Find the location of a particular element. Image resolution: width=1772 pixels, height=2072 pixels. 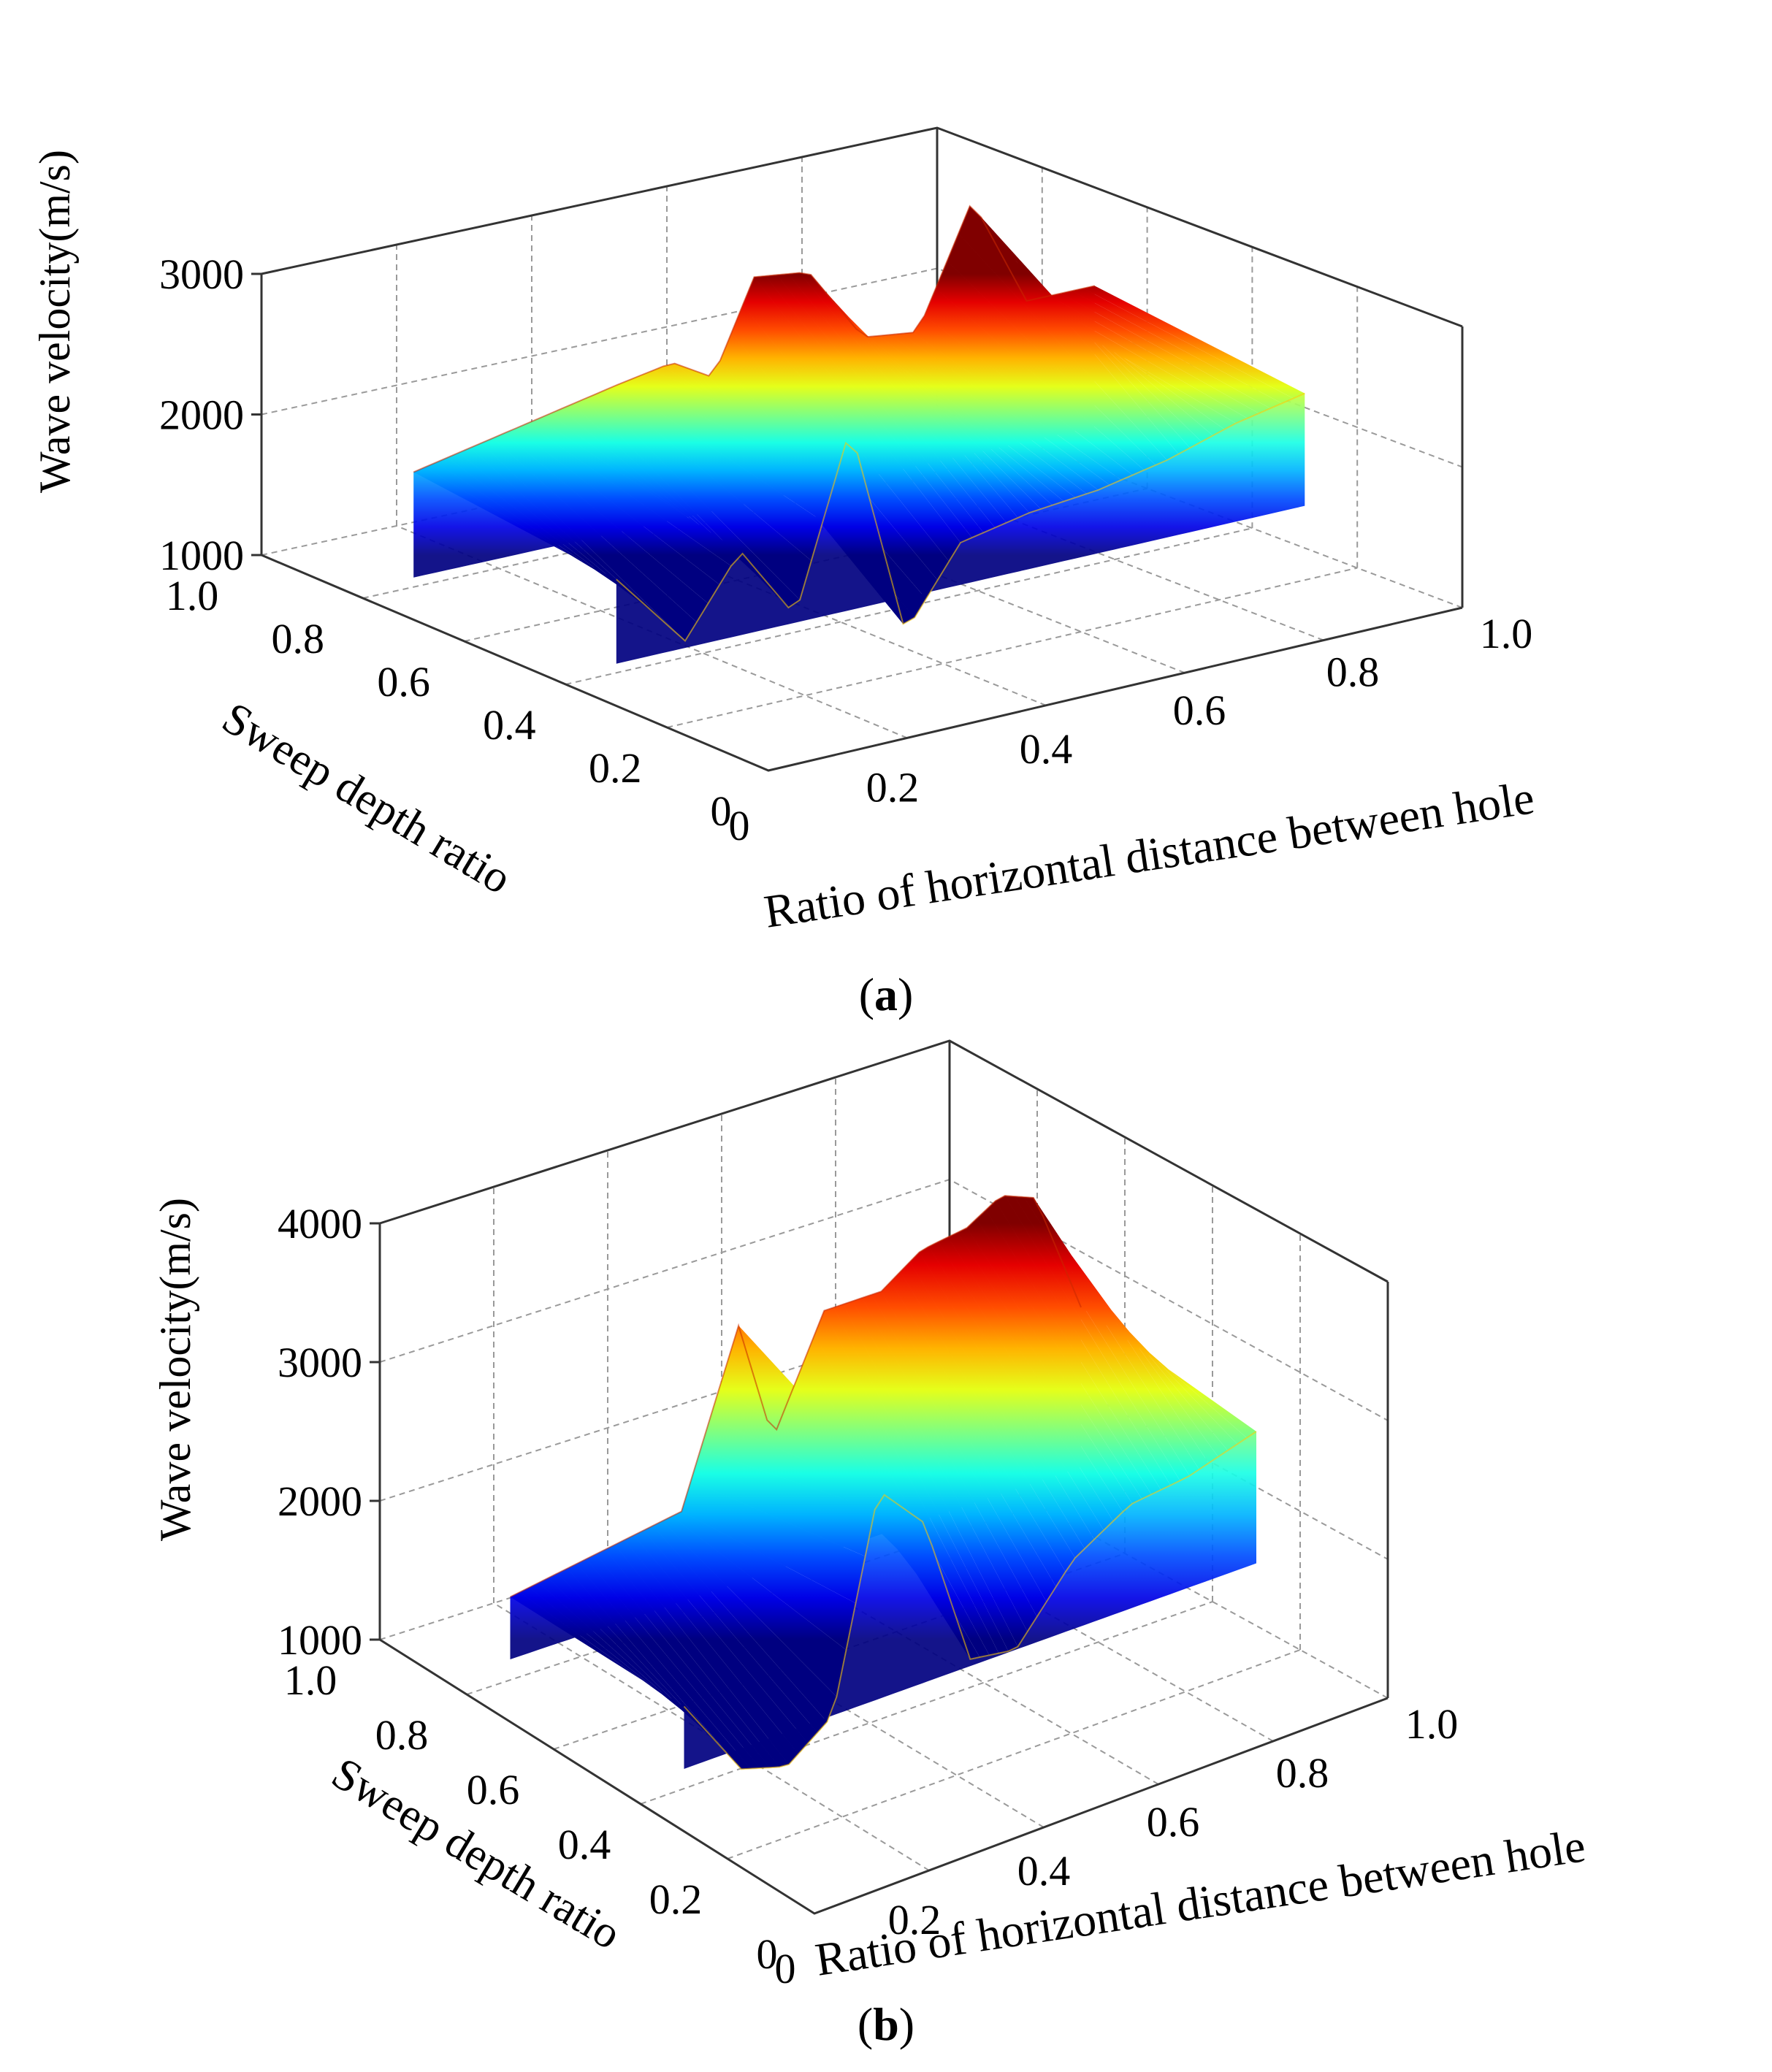

surface-b is located at coordinates (883, 1482).